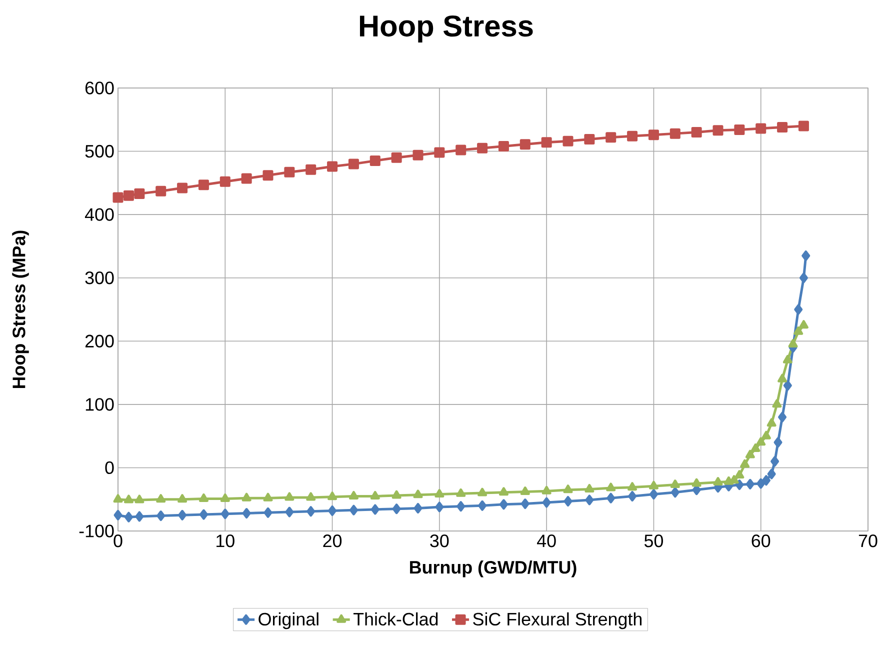 This screenshot has height=659, width=893. Describe the element at coordinates (332, 541) in the screenshot. I see `x-tick-label: 20` at that location.